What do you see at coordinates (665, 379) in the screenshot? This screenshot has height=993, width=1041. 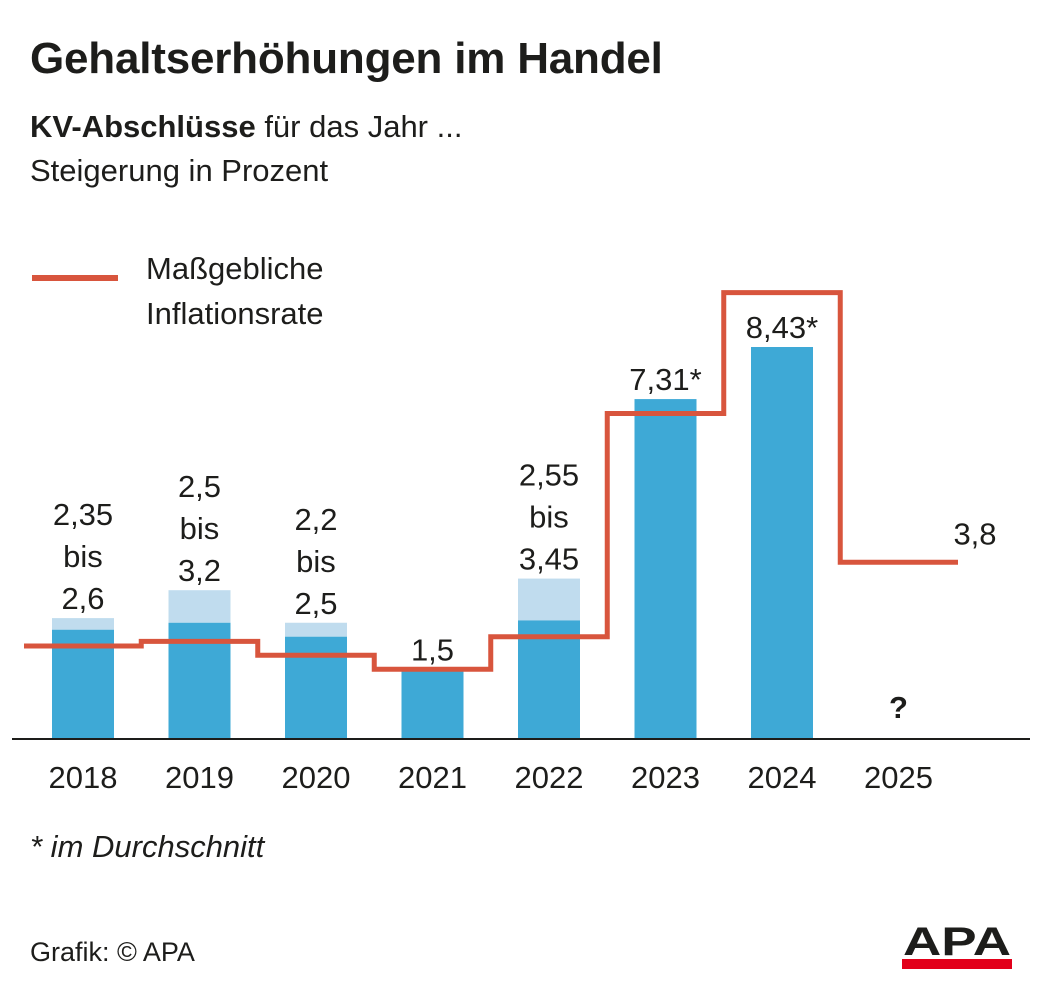 I see `data-label-2023-0: 7,31*` at bounding box center [665, 379].